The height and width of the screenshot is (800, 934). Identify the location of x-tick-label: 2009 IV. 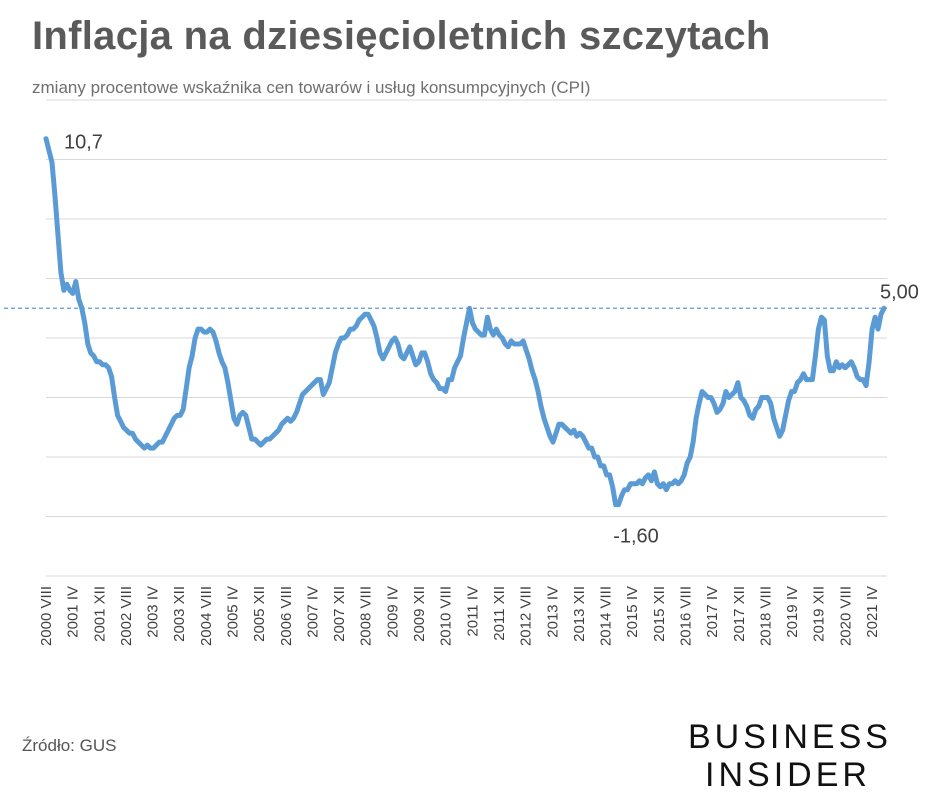
(392, 612).